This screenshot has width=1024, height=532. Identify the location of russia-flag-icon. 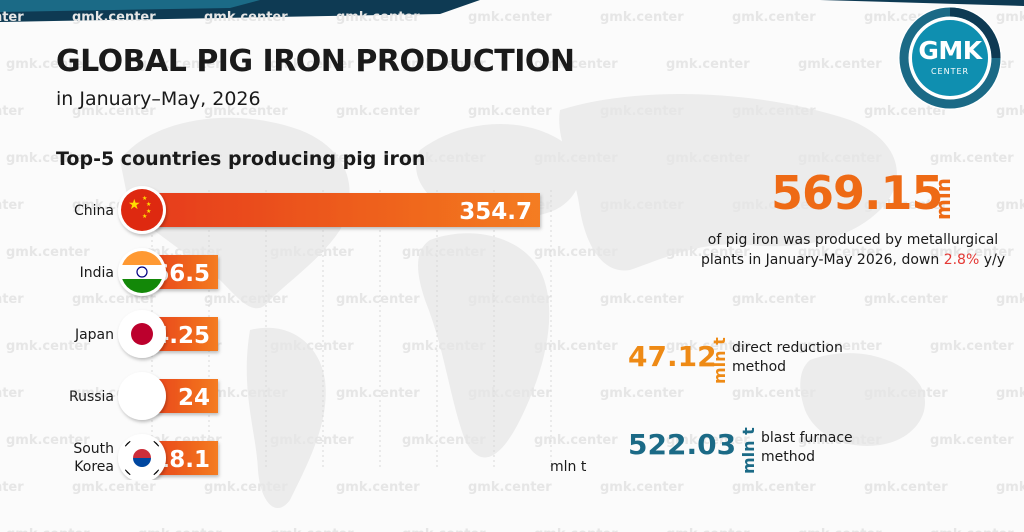
(142, 396).